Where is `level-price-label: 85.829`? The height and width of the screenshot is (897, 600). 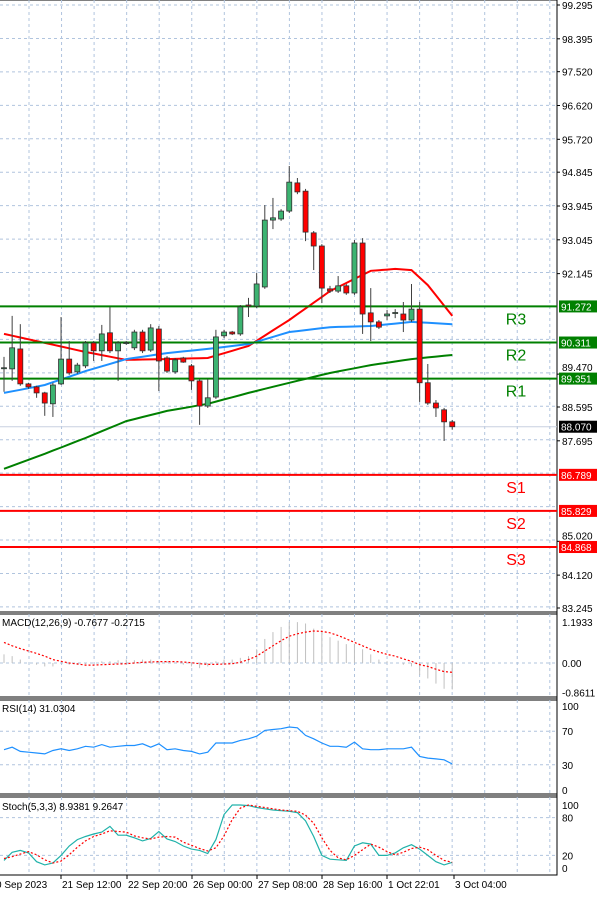 level-price-label: 85.829 is located at coordinates (576, 512).